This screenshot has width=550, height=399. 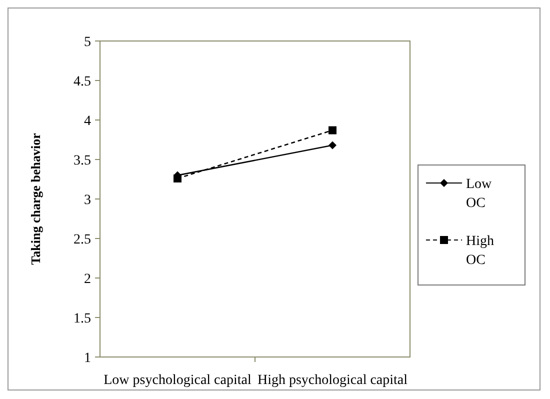 I want to click on y-tick-label: 1.5, so click(x=82, y=318).